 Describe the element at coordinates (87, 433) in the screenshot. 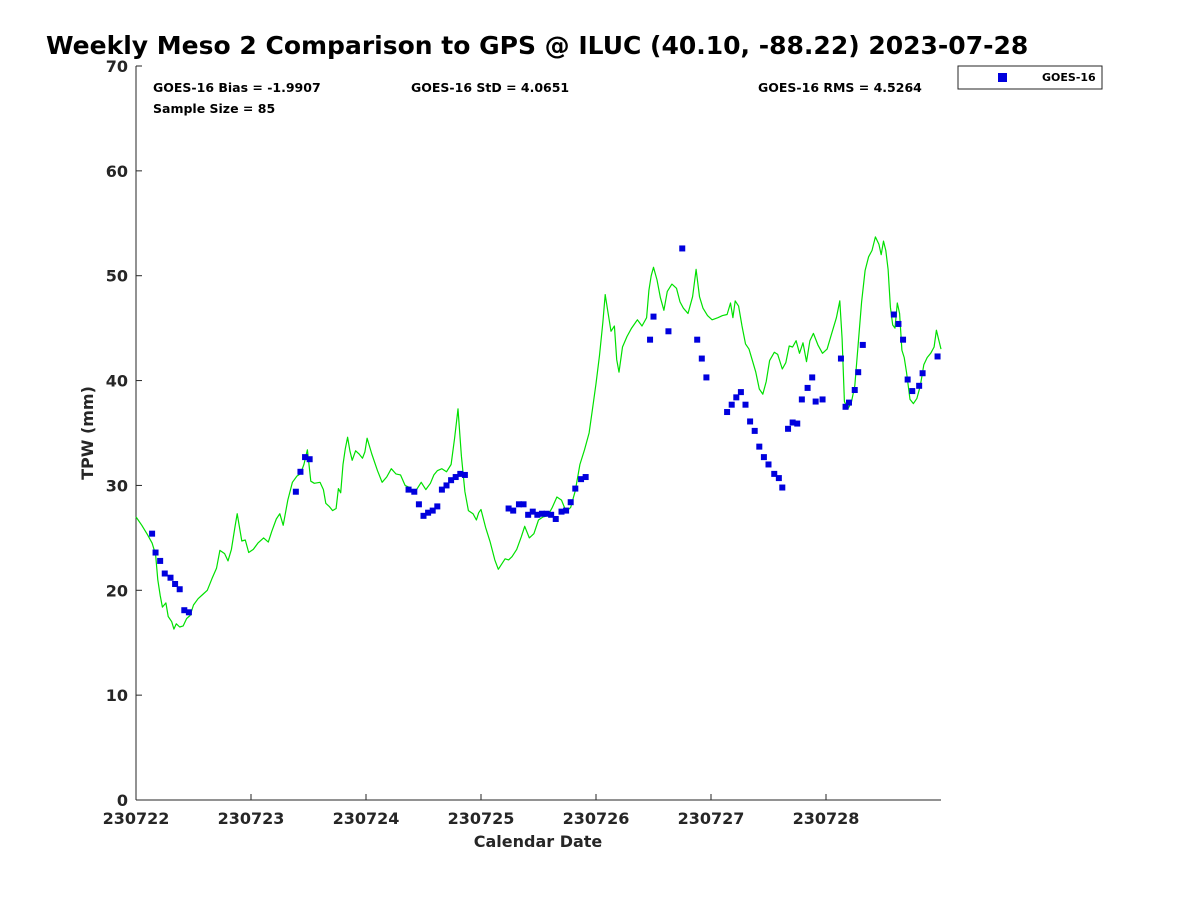

I see `y-axis-label: TPW (mm)` at that location.